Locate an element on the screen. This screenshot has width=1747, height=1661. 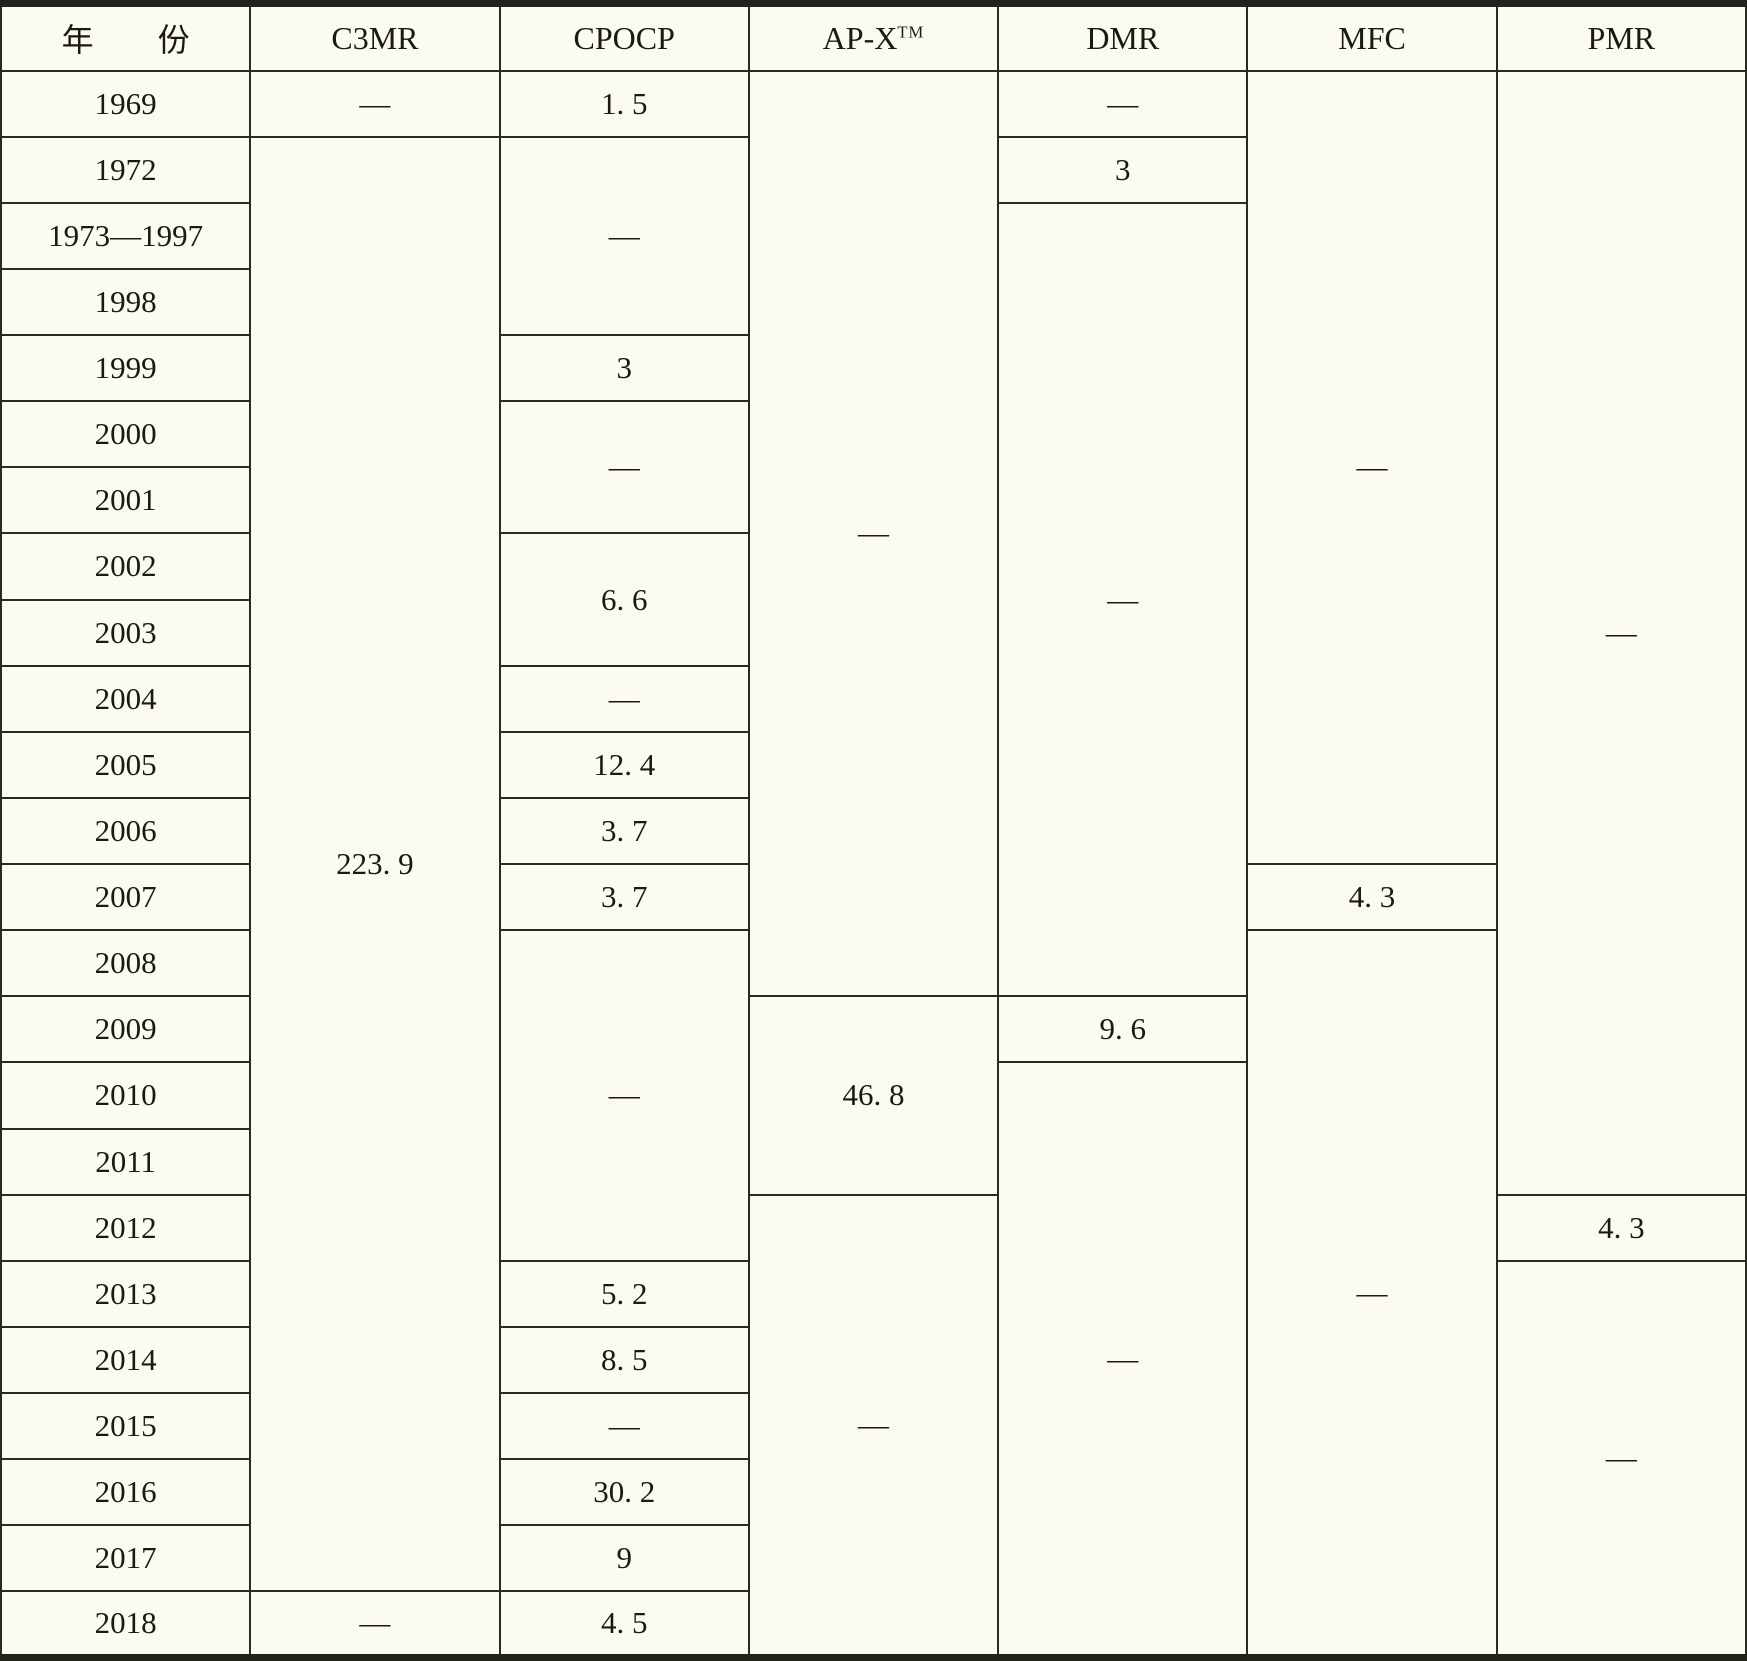
cell-pmr: 4. 3 is located at coordinates (1621, 1227).